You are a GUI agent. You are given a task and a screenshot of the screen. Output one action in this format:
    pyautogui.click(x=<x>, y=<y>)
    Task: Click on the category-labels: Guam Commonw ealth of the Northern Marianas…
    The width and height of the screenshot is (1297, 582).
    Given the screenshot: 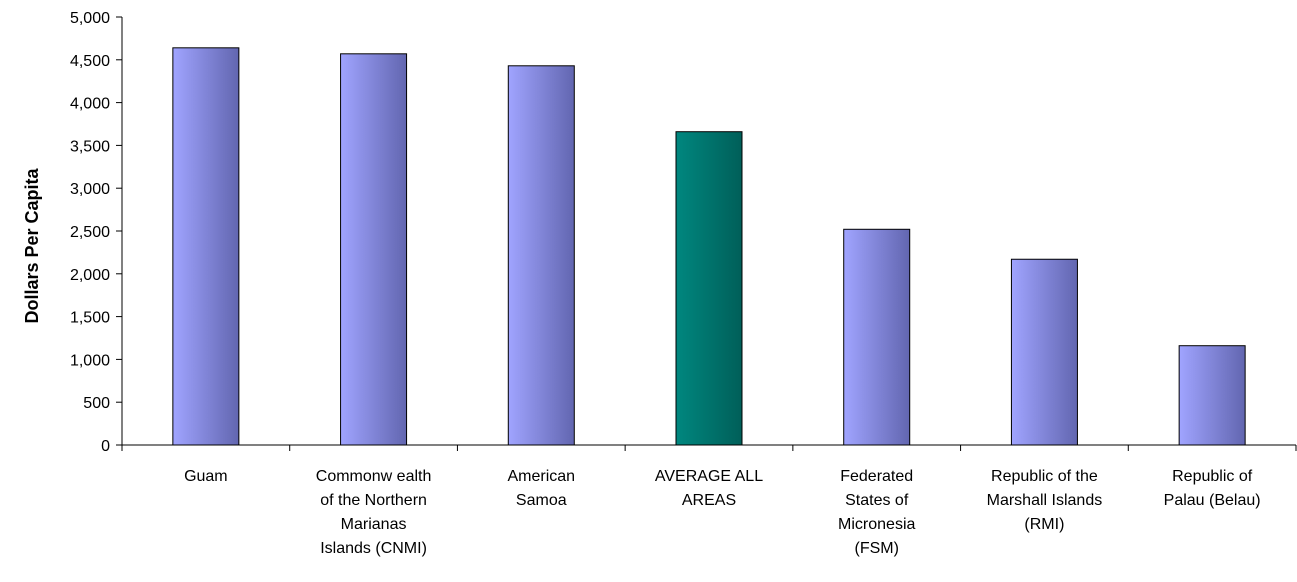 What is the action you would take?
    pyautogui.click(x=722, y=512)
    